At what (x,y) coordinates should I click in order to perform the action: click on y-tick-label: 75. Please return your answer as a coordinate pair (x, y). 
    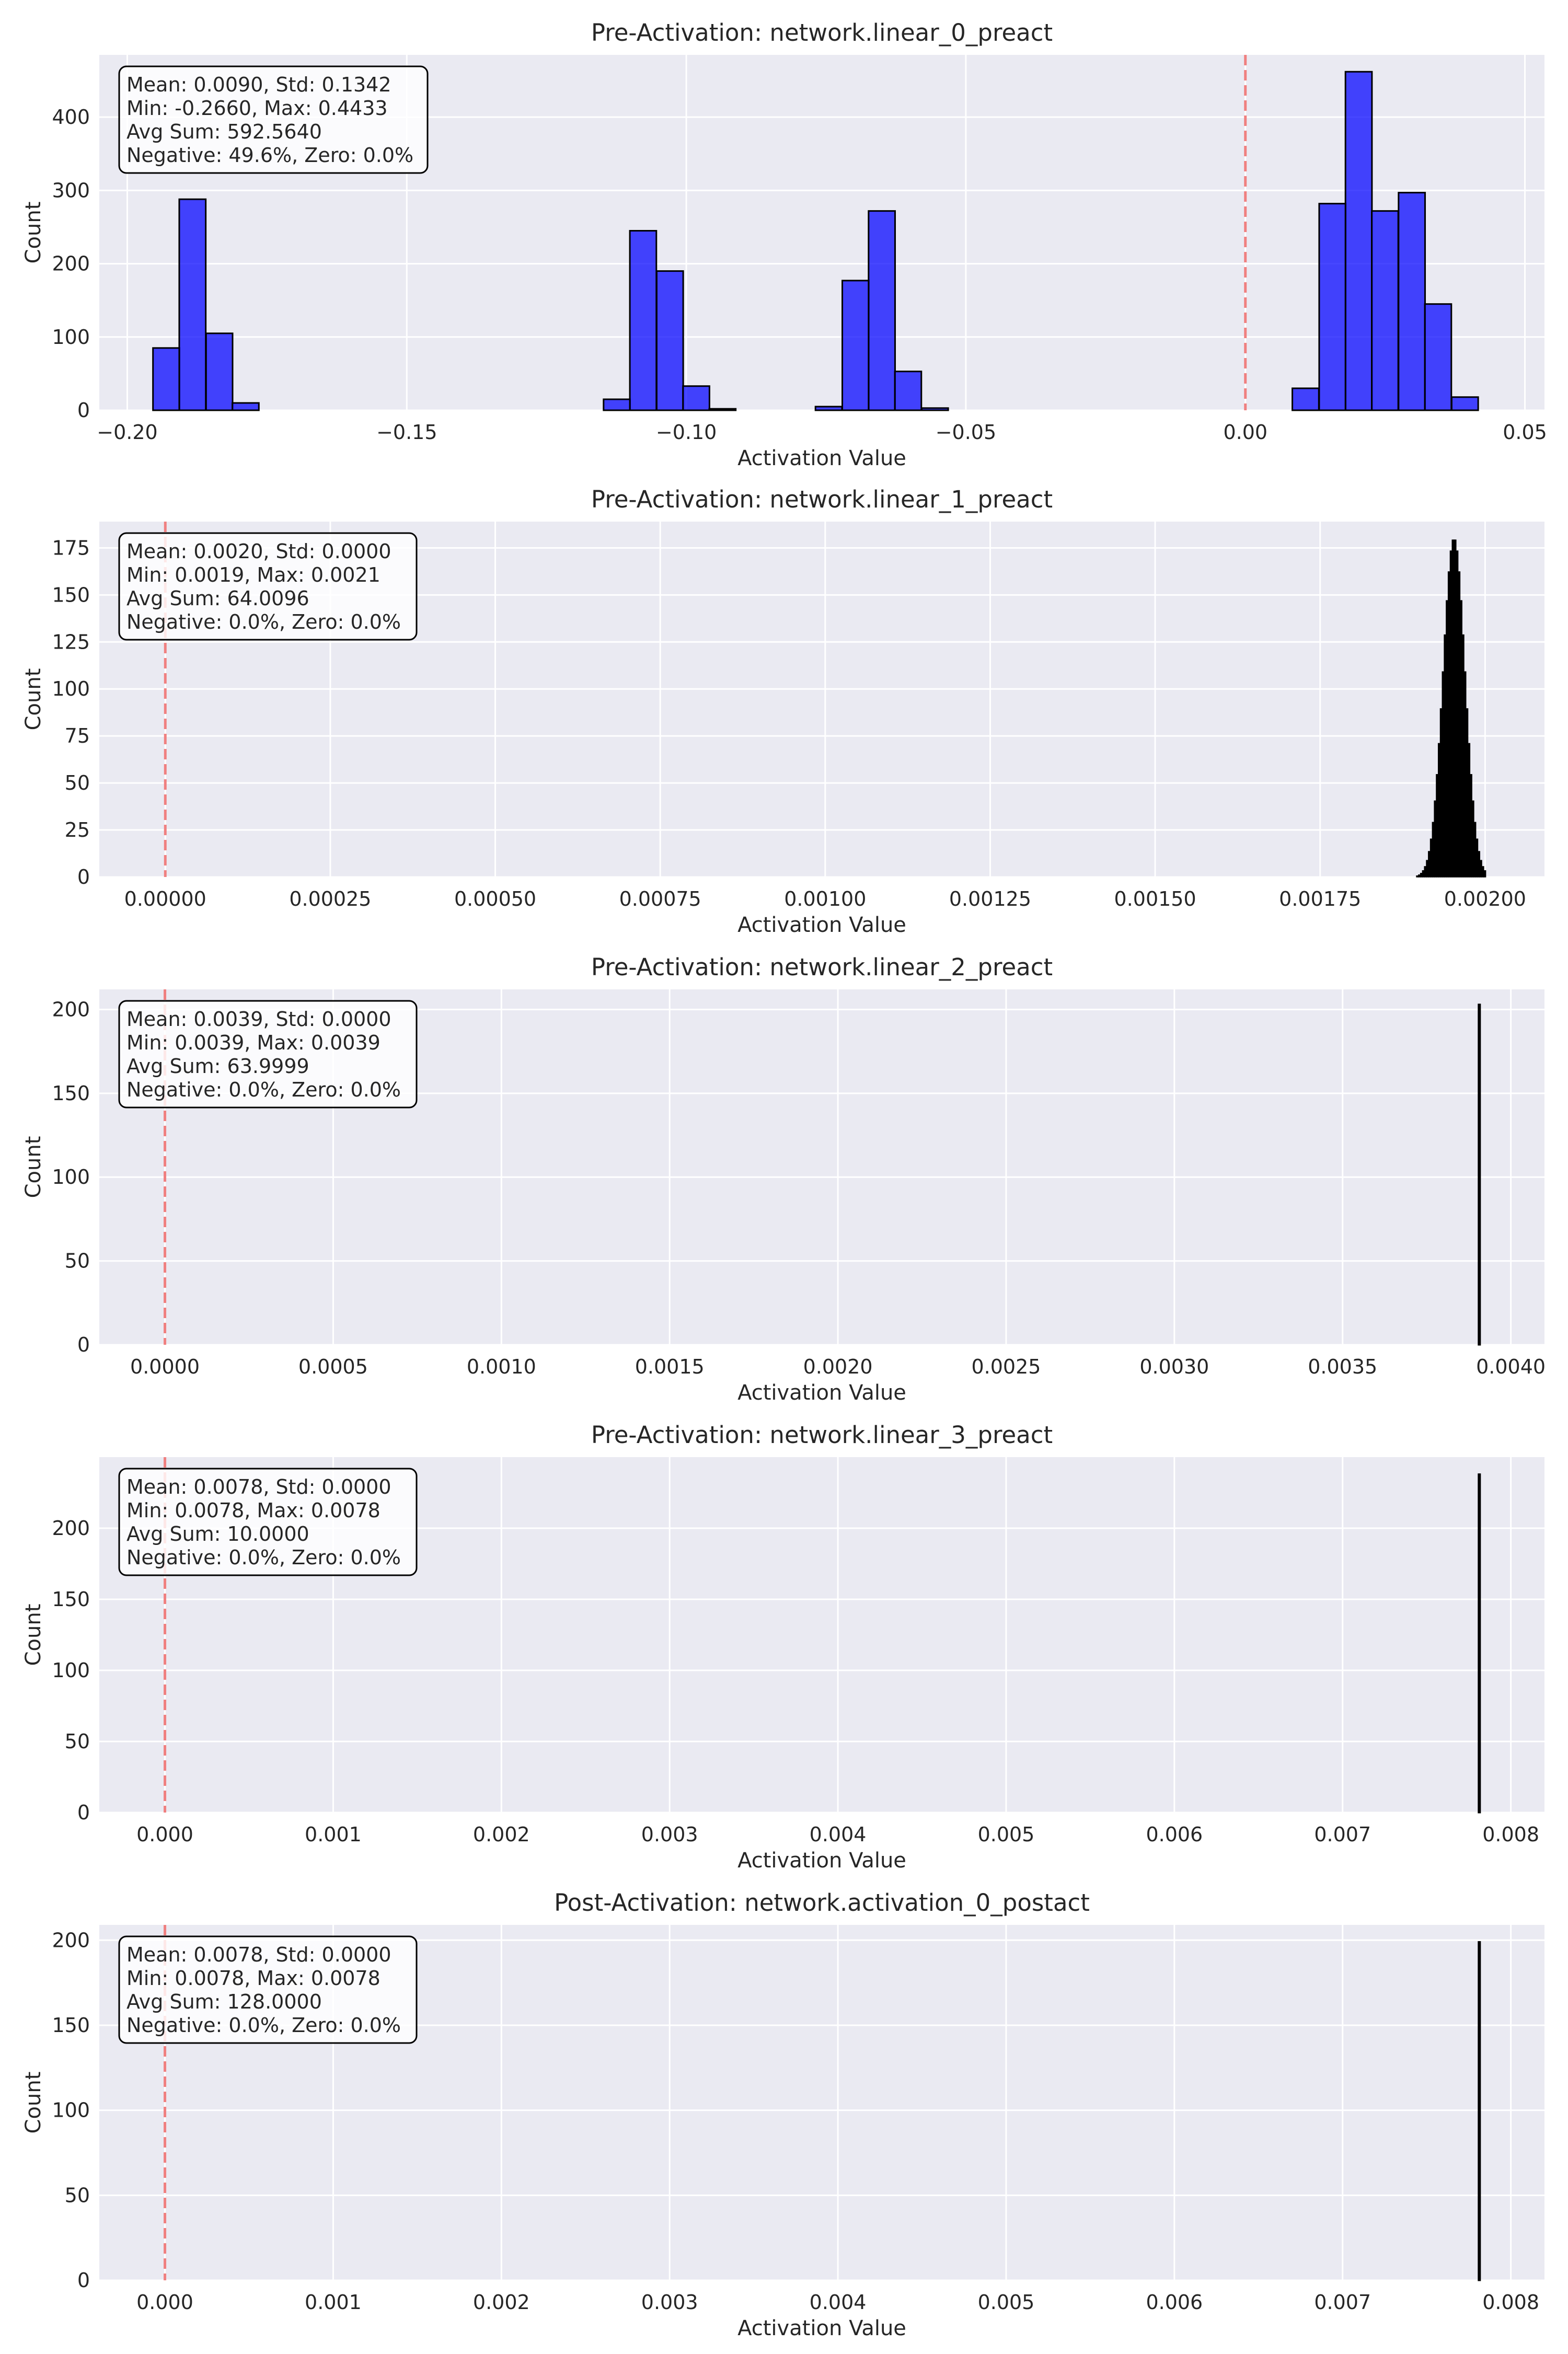
    Looking at the image, I should click on (77, 735).